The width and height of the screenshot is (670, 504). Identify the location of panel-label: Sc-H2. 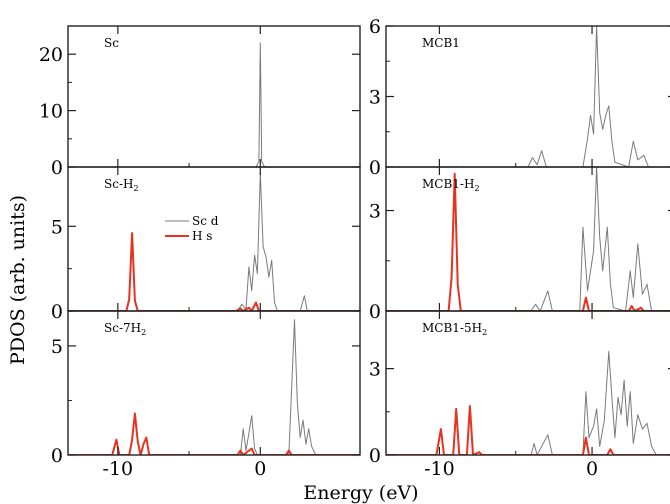
(121, 185).